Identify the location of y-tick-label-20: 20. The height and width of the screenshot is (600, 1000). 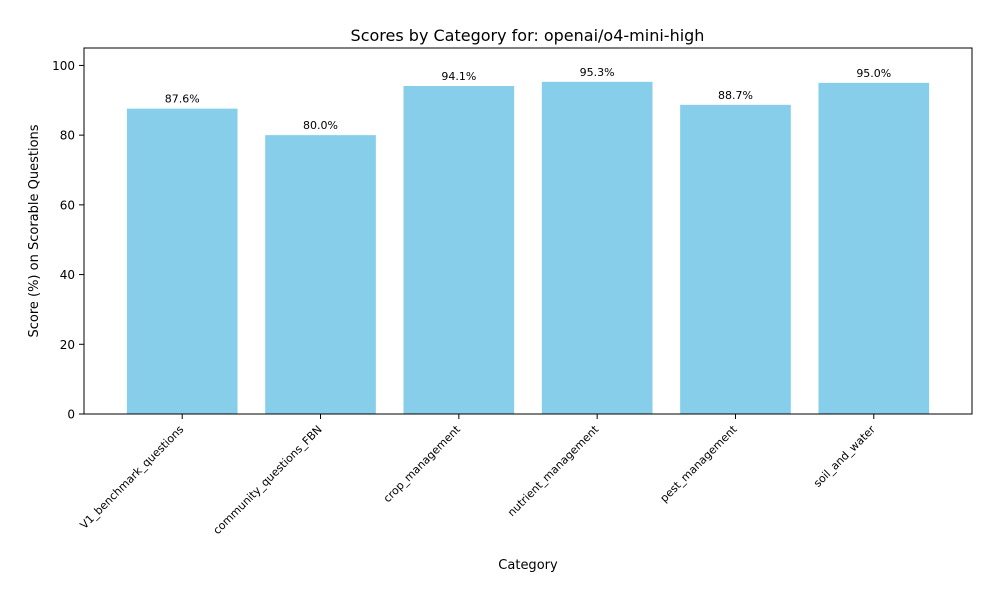
(67, 345).